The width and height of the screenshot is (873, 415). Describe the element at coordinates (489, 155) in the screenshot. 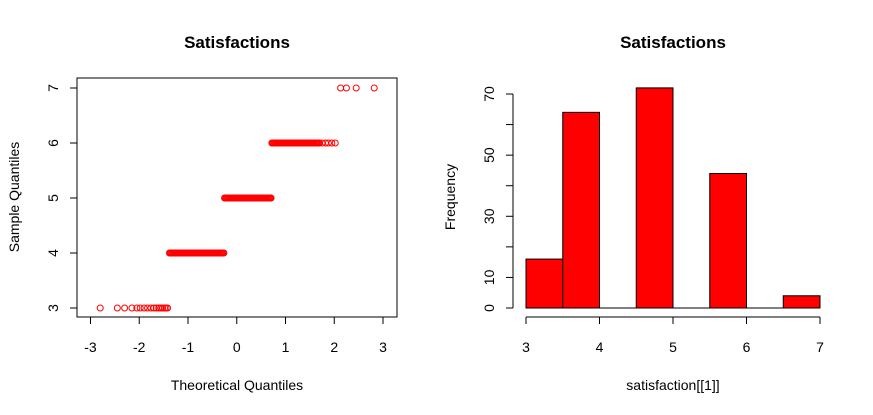

I see `hist-y-tick-label: 50` at that location.